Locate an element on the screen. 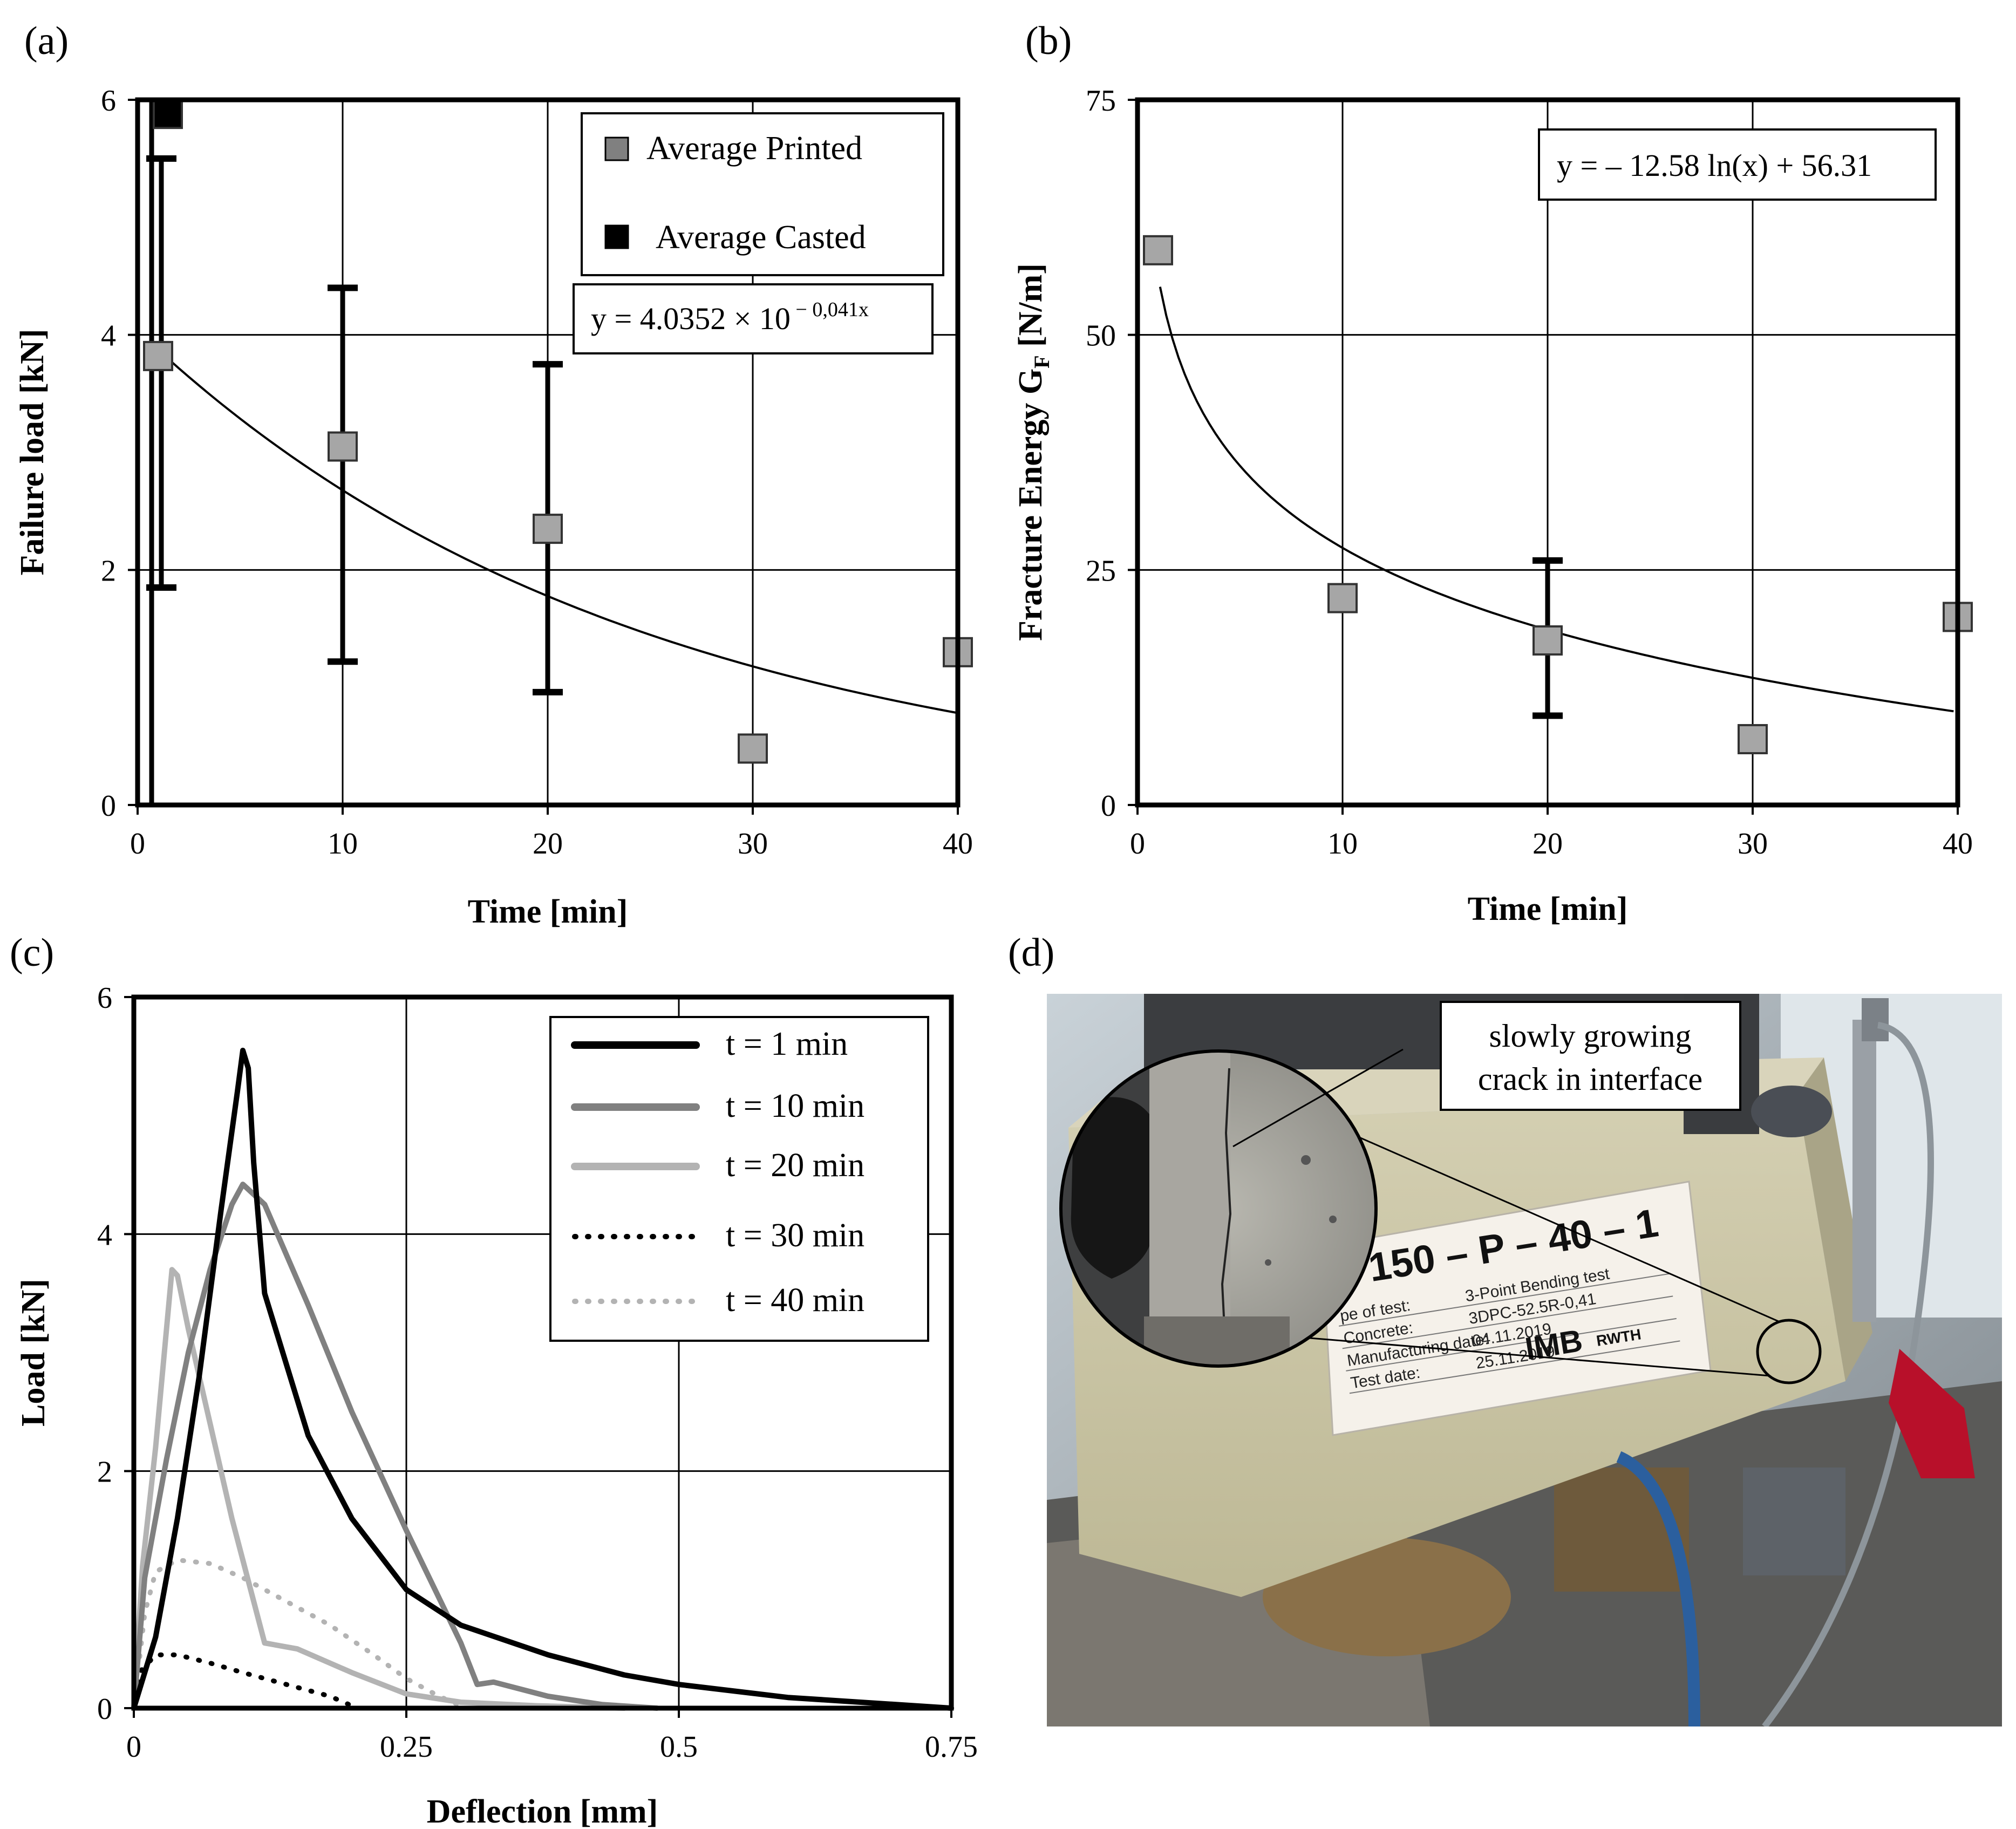 The image size is (2016, 1829). photo-zoom-outline is located at coordinates (1218, 1208).